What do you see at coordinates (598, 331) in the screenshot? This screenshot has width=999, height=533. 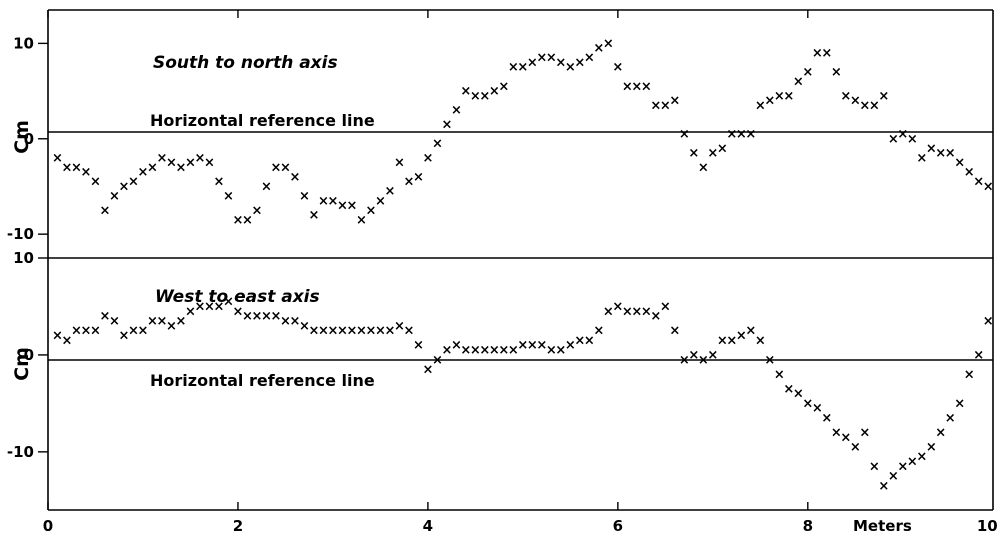 I see `bottom-series-0-point-57: ×` at bounding box center [598, 331].